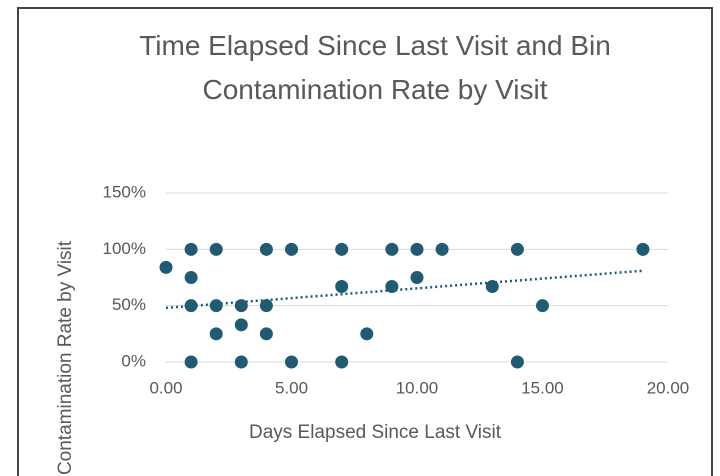  I want to click on y-tick-label: 150%, so click(124, 191).